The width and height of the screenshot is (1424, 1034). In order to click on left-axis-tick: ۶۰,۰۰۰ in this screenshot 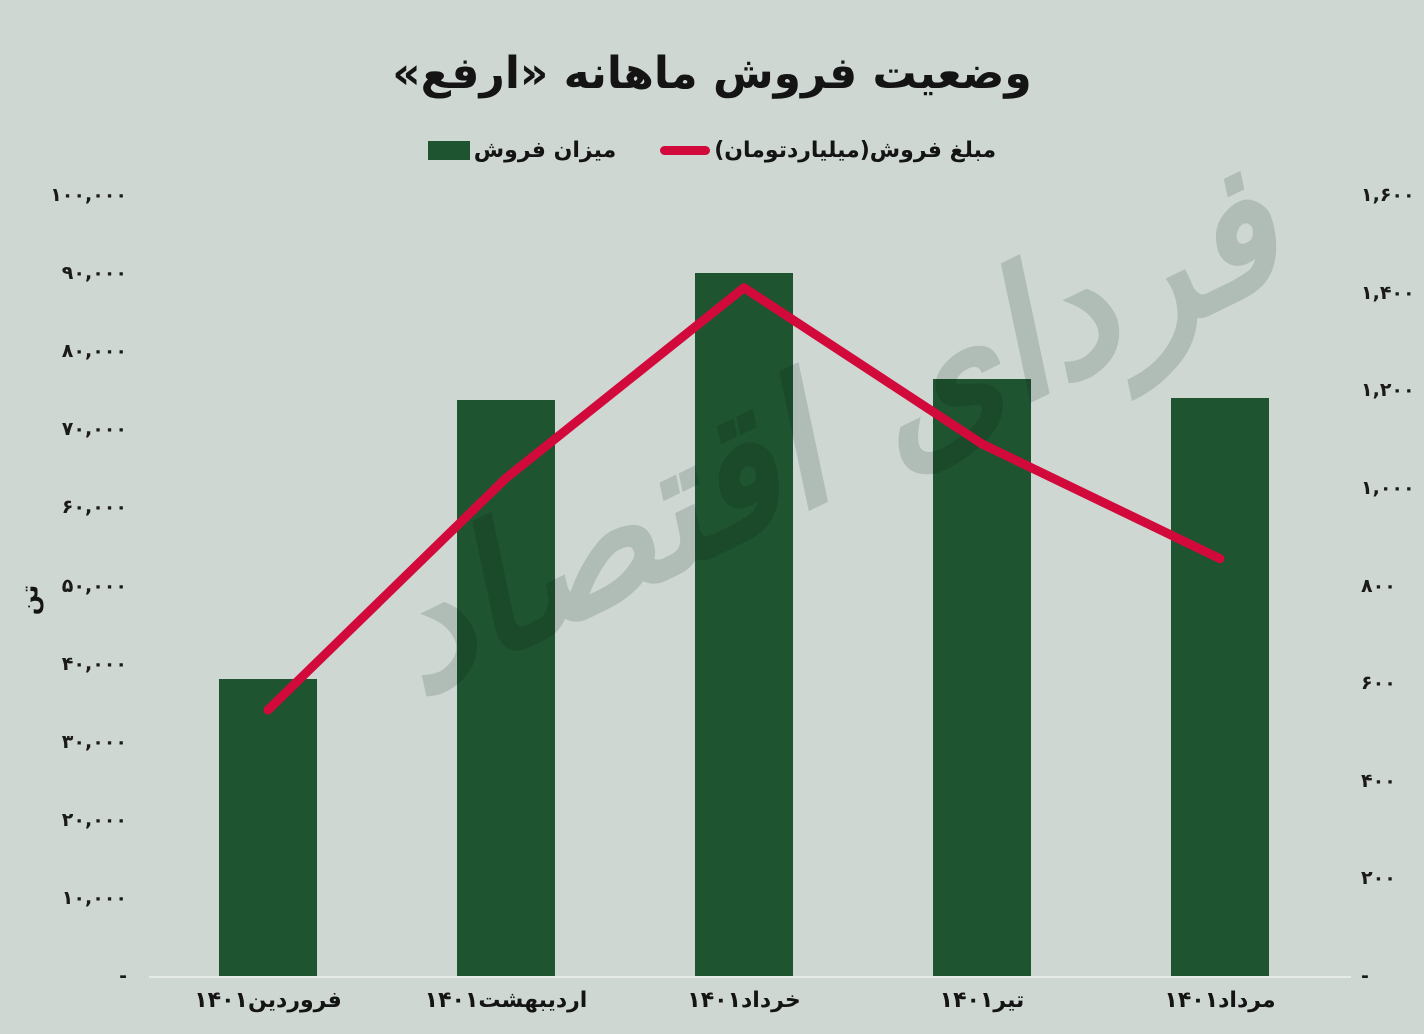, I will do `click(94, 507)`.